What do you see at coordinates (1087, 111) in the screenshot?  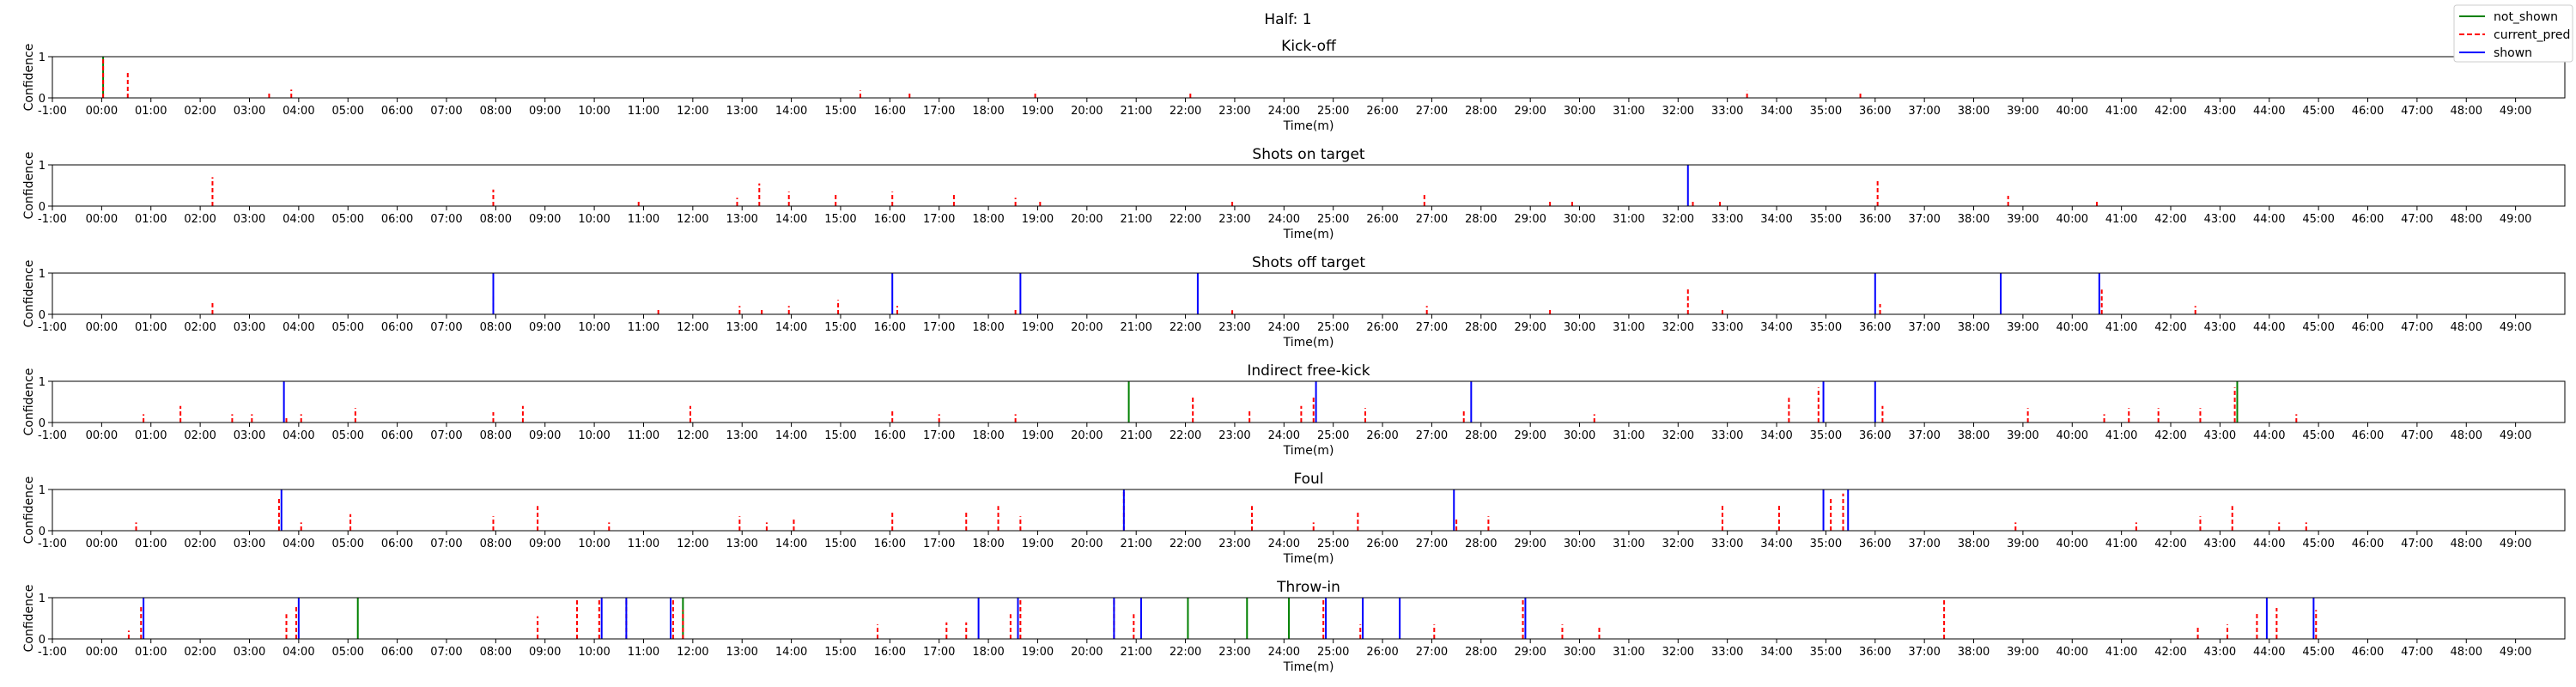 I see `xtick-label: 20:00` at bounding box center [1087, 111].